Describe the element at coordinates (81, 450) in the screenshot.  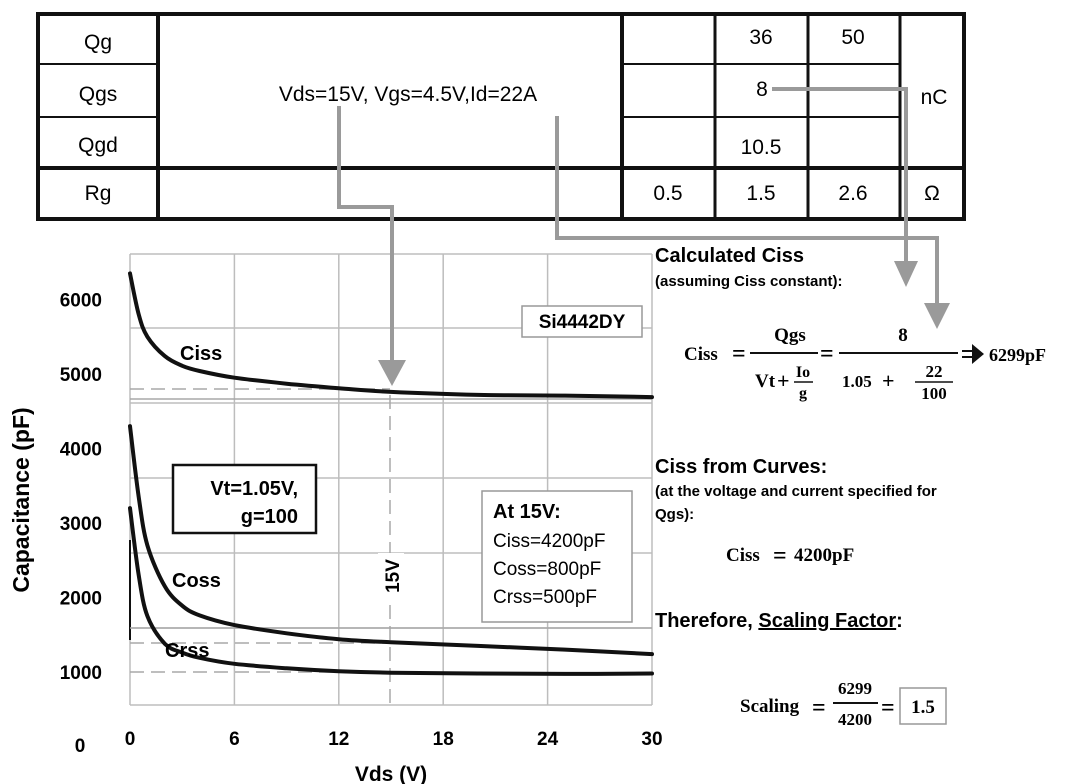
I see `y-tick-label: 4000` at that location.